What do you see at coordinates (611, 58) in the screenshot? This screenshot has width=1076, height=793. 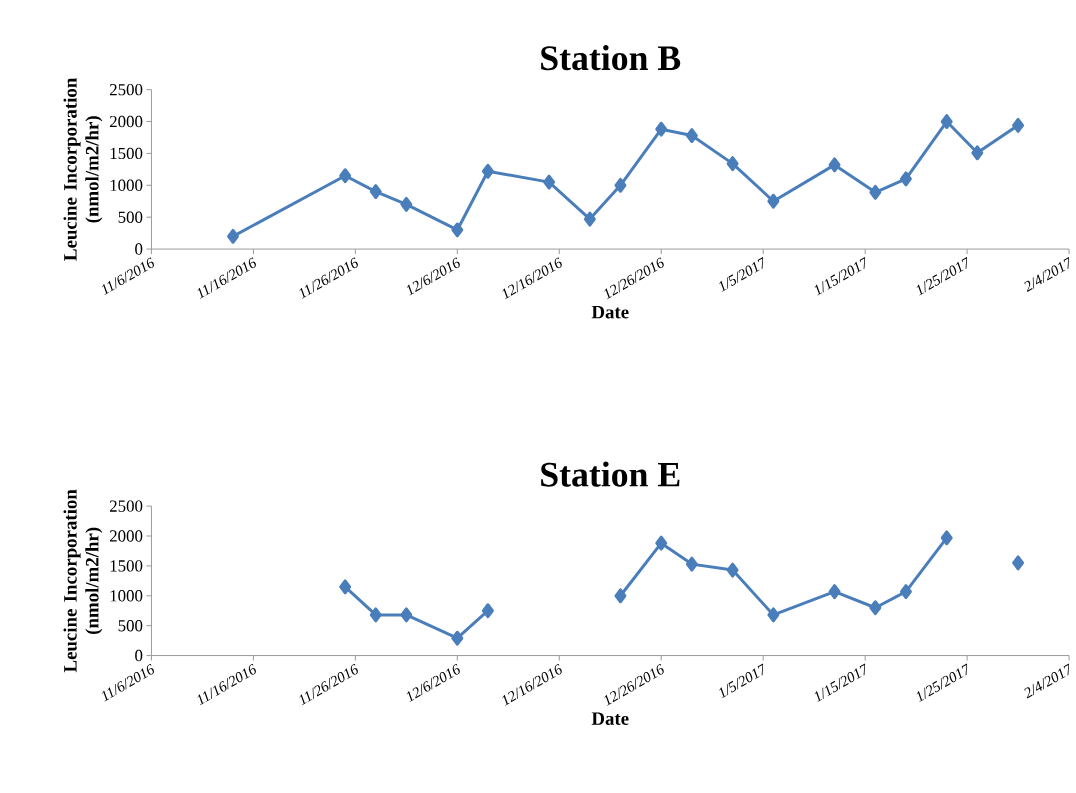 I see `chart-title: Station B` at bounding box center [611, 58].